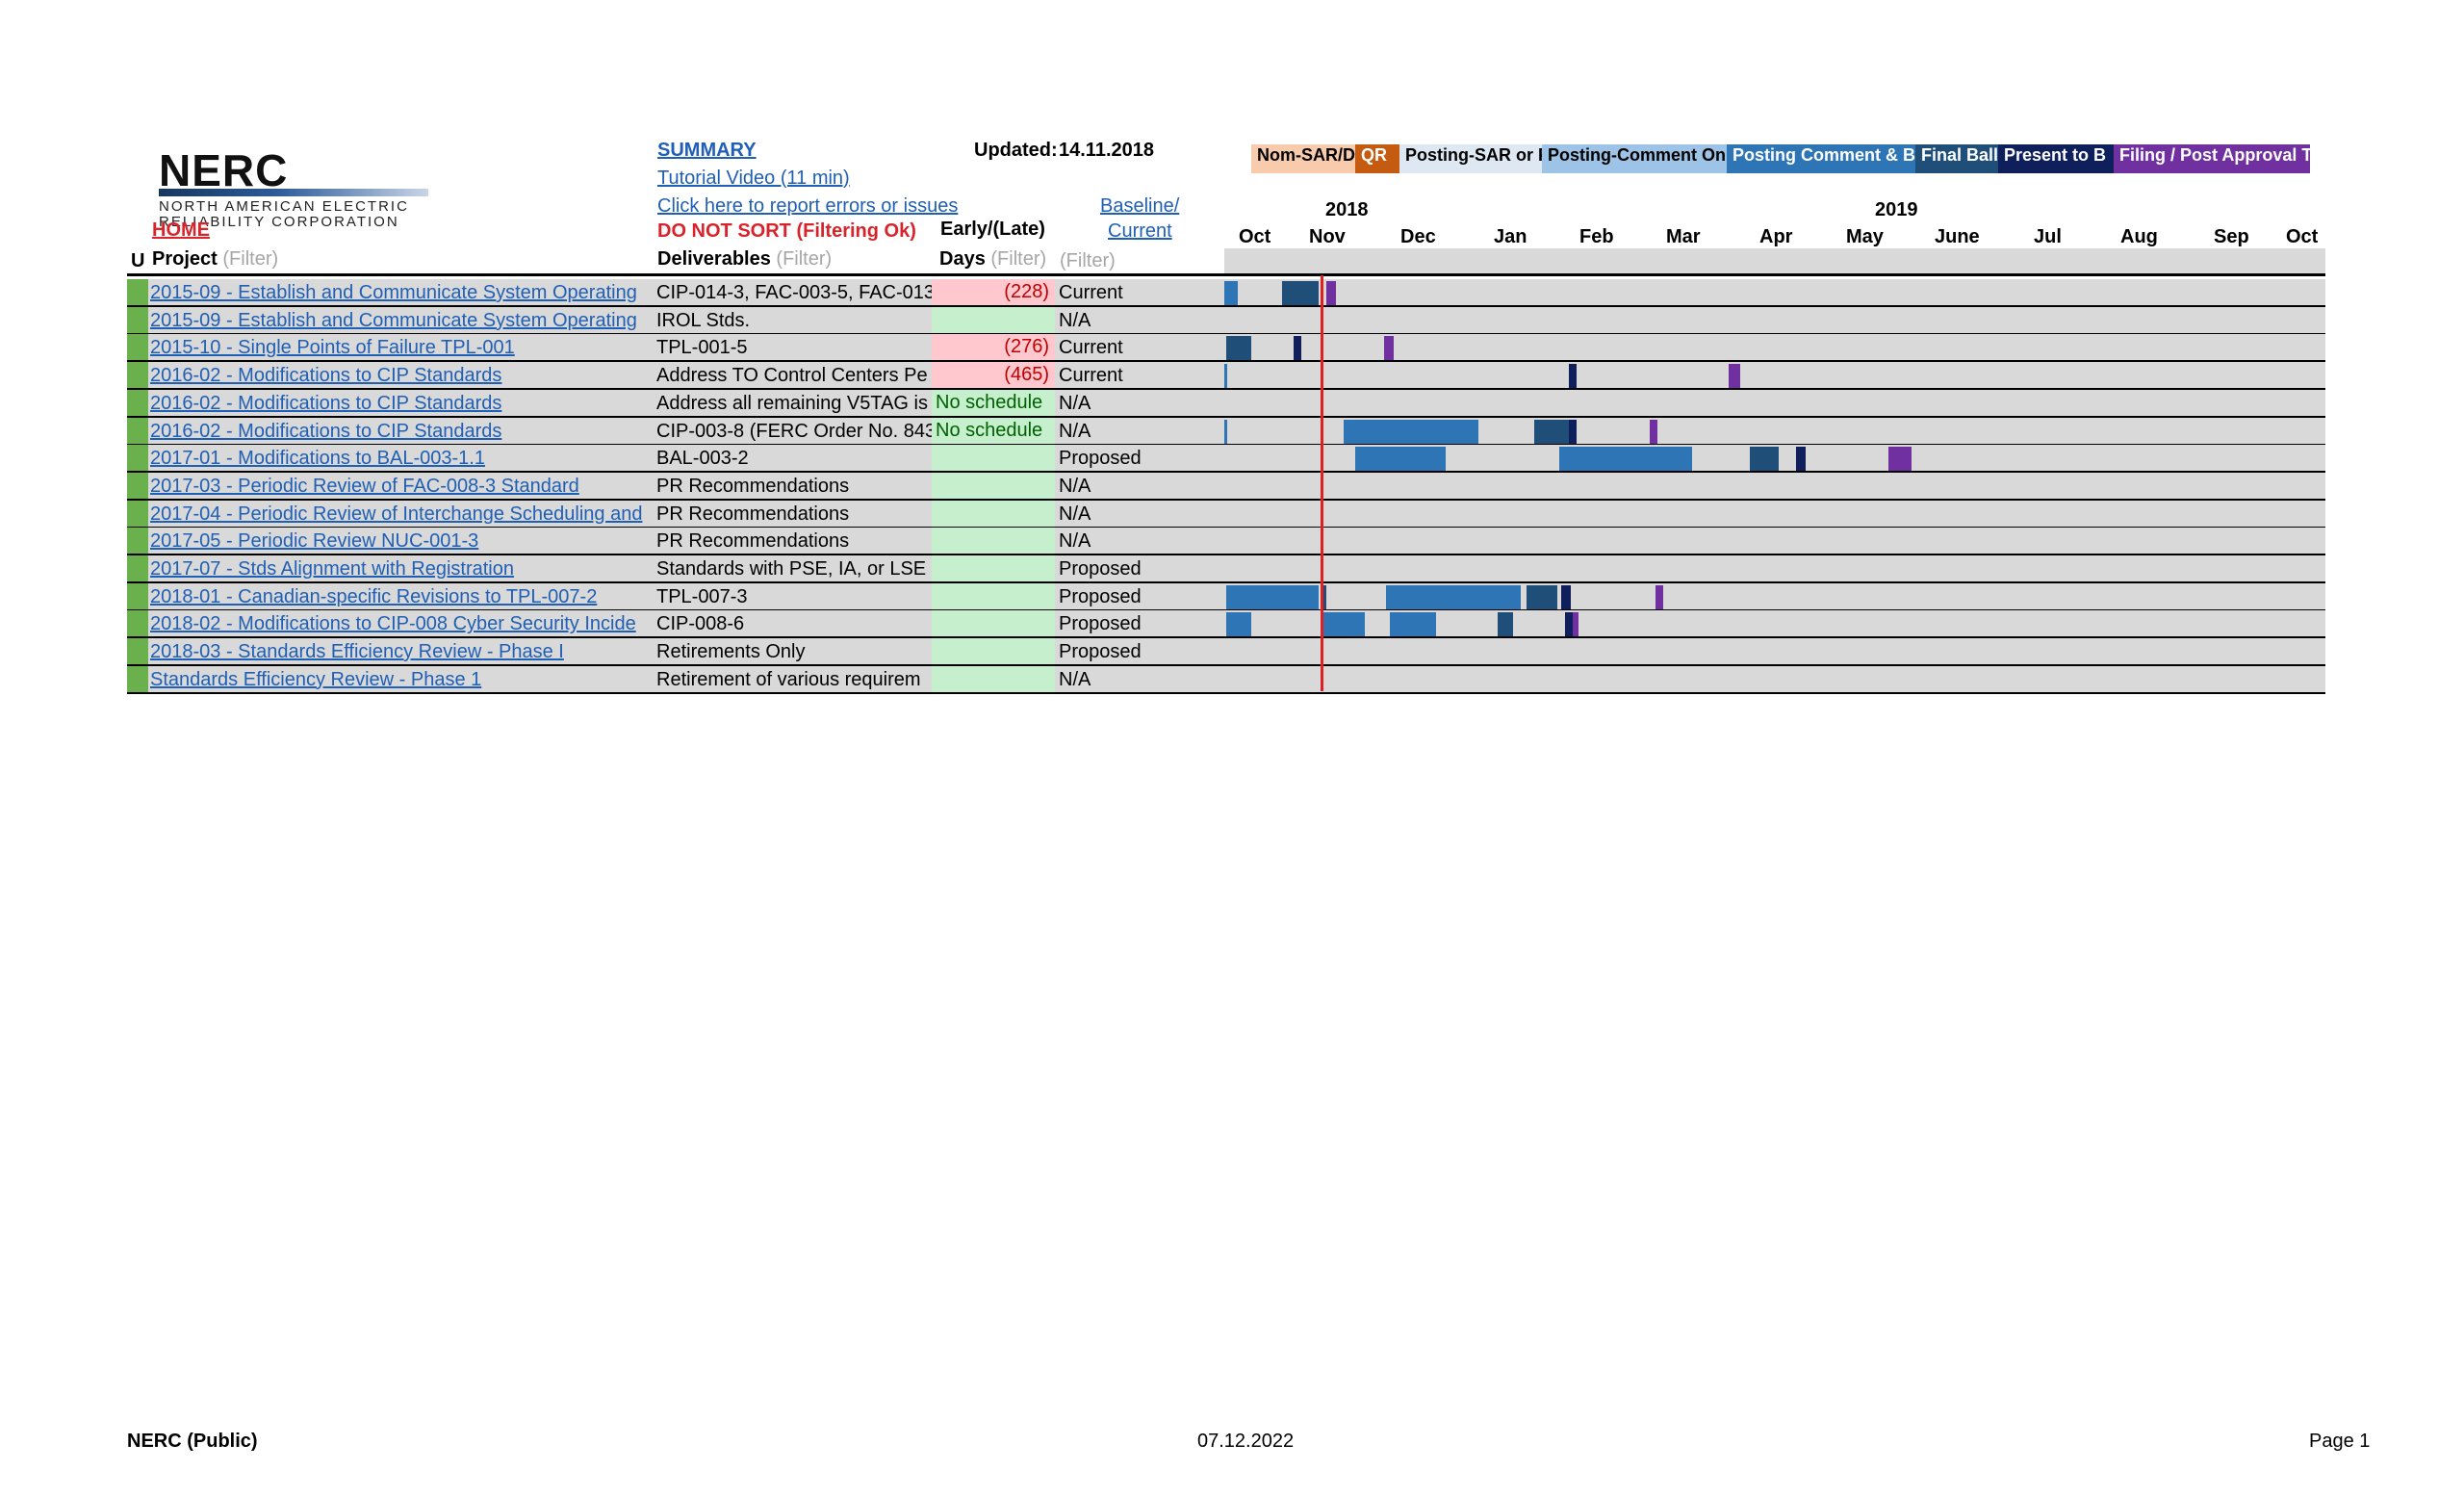  I want to click on project-link: 2017-05 - Periodic Review NUC-001-3, so click(314, 541).